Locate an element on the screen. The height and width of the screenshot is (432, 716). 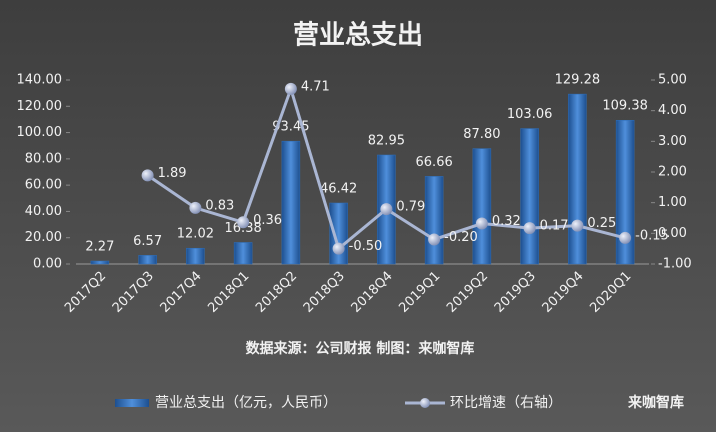
line-value-label: 1.89 is located at coordinates (172, 173).